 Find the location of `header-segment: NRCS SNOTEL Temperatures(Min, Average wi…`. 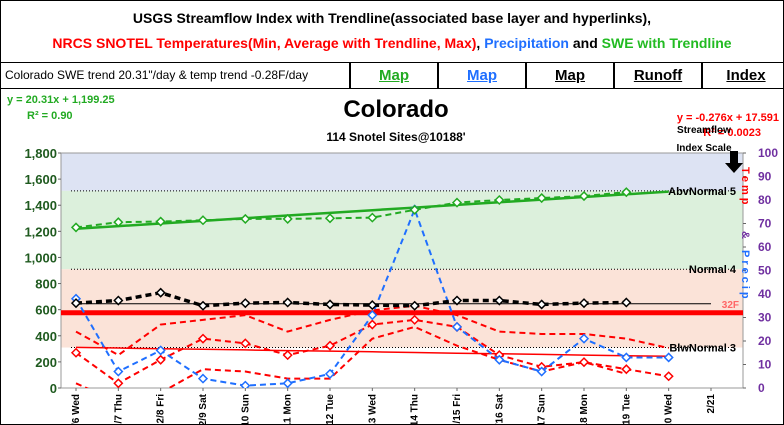

header-segment: NRCS SNOTEL Temperatures(Min, Average wi… is located at coordinates (264, 43).